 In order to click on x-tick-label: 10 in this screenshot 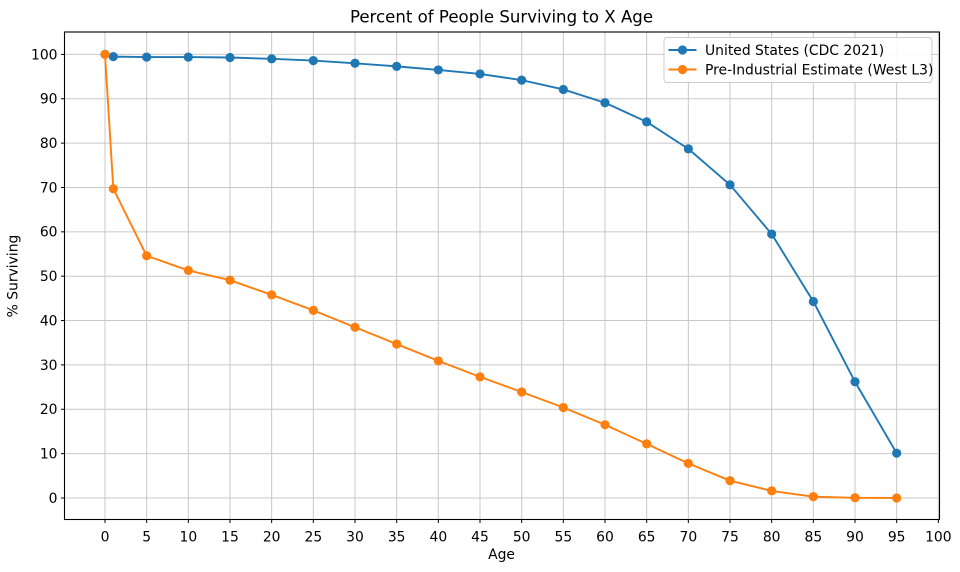, I will do `click(188, 538)`.